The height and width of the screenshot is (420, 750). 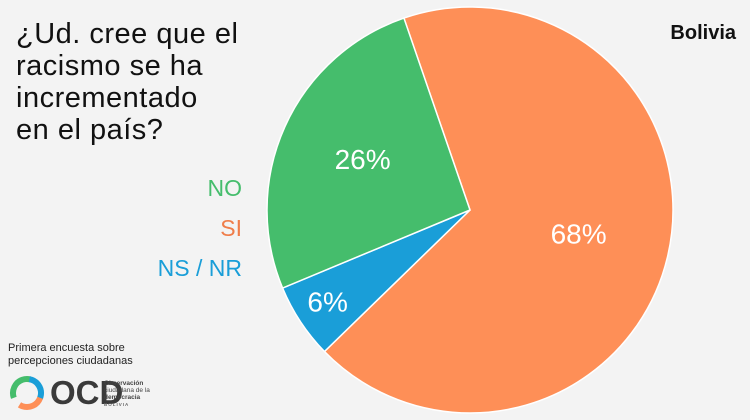 I want to click on logo-tag-line: democracia, so click(x=122, y=397).